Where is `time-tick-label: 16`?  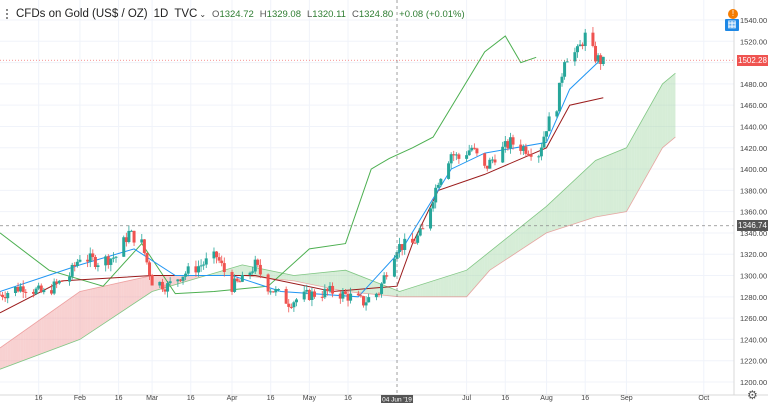 time-tick-label: 16 is located at coordinates (191, 398).